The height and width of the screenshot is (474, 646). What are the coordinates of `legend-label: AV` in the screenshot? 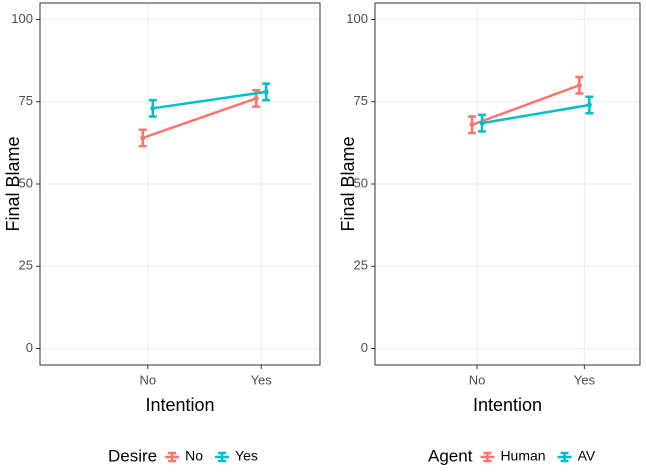 It's located at (587, 456).